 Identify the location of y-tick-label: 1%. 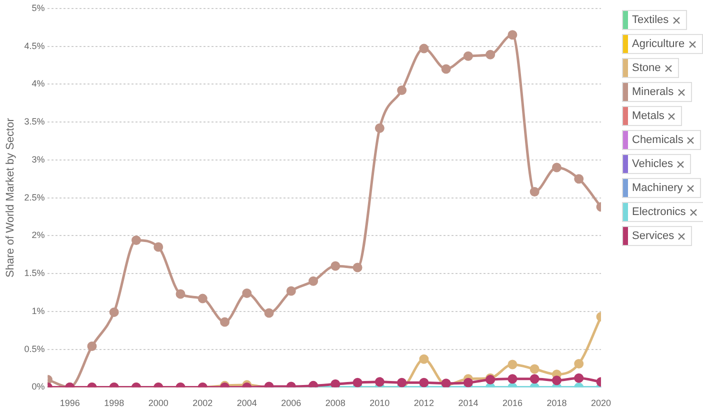
(38, 311).